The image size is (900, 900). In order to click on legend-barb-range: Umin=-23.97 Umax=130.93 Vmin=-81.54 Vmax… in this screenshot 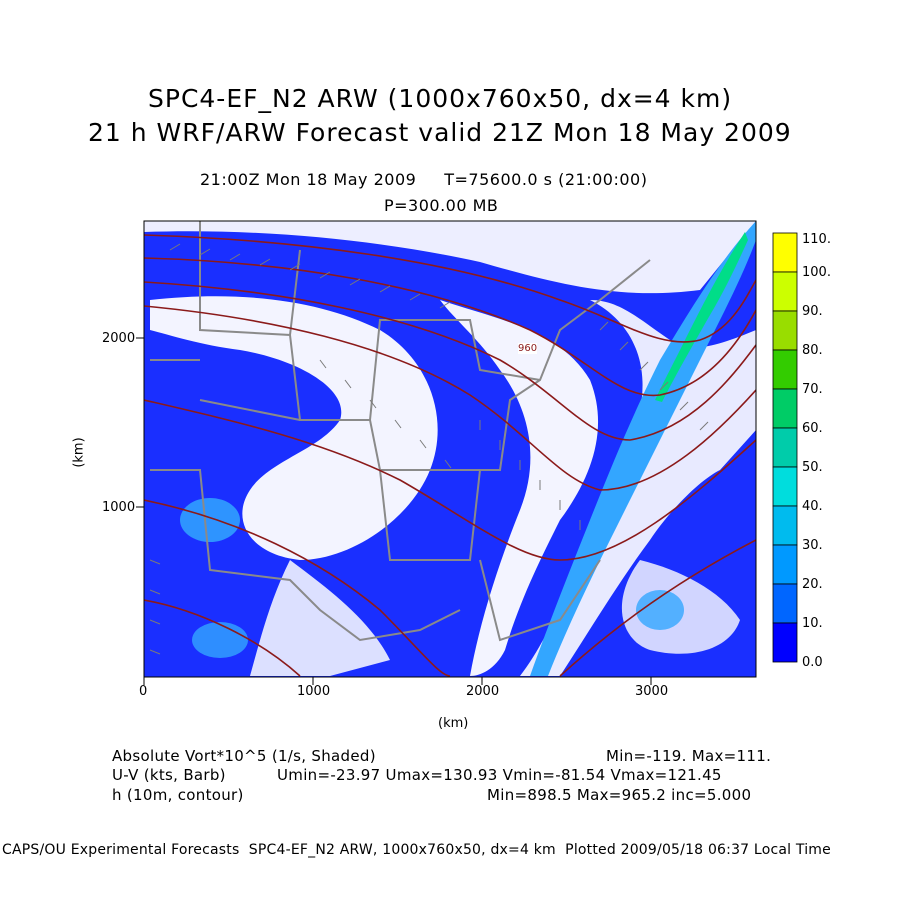, I will do `click(499, 775)`.